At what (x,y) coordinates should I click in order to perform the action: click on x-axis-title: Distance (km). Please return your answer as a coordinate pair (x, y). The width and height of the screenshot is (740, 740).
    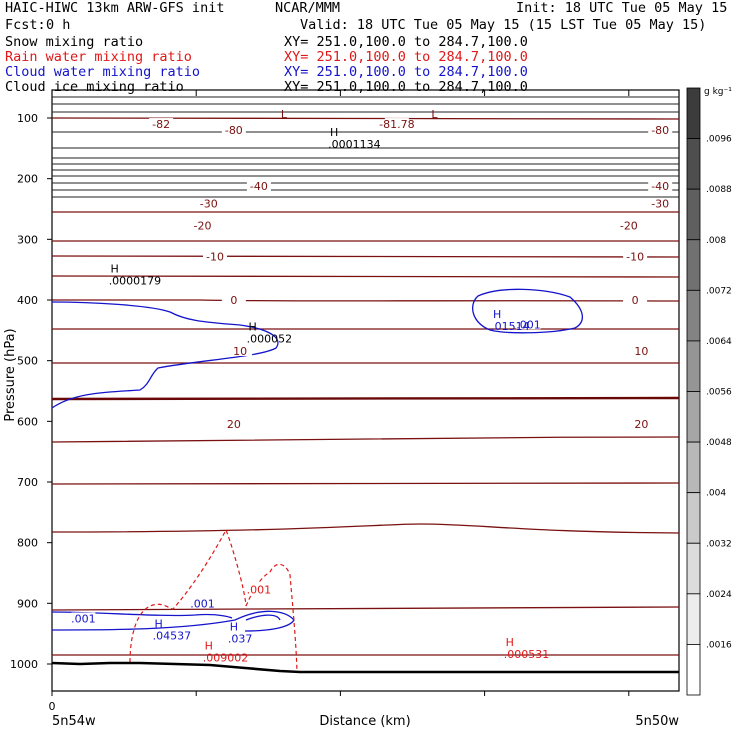
    Looking at the image, I should click on (364, 721).